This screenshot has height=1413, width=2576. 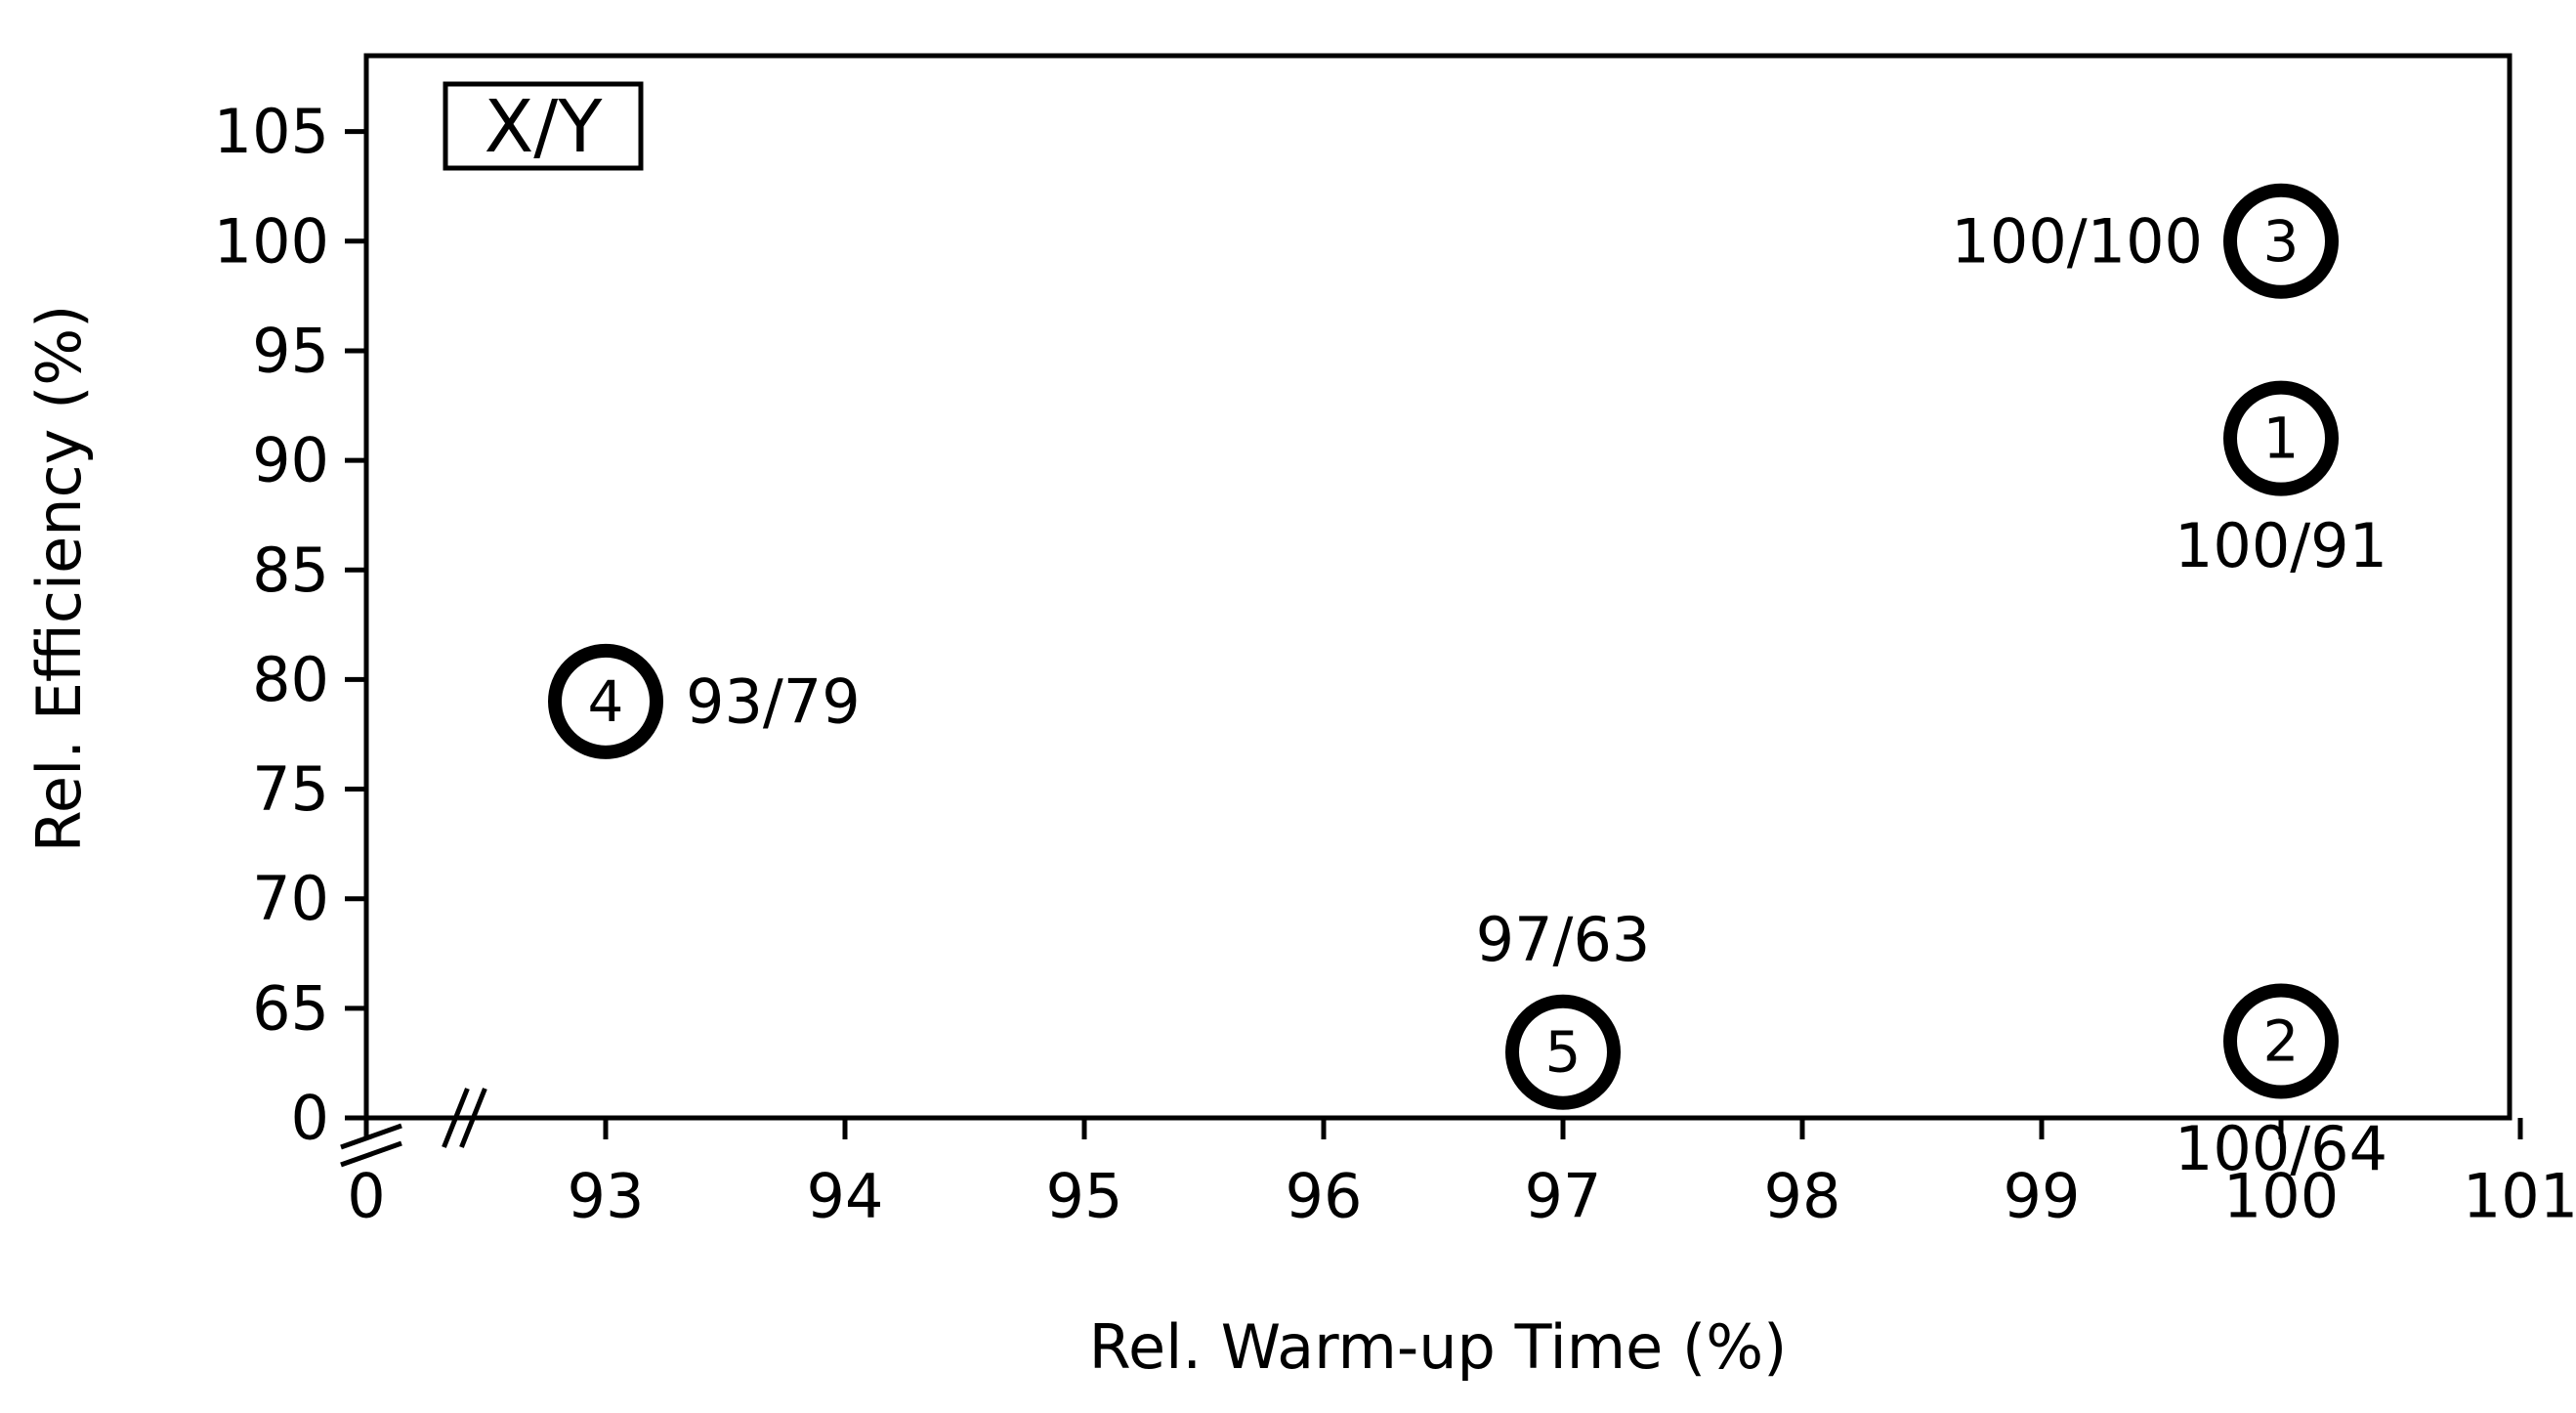 I want to click on data-point-label: 100/100, so click(x=2077, y=241).